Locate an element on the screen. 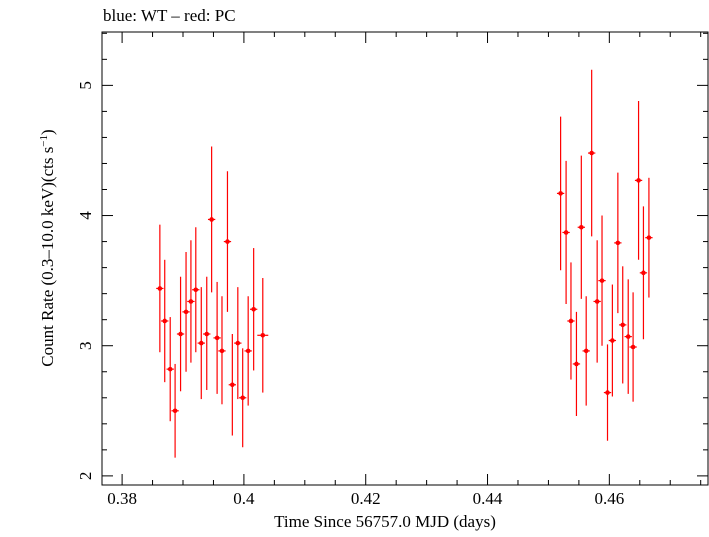 Image resolution: width=709 pixels, height=537 pixels. x-tick-label: 0.4 is located at coordinates (244, 498).